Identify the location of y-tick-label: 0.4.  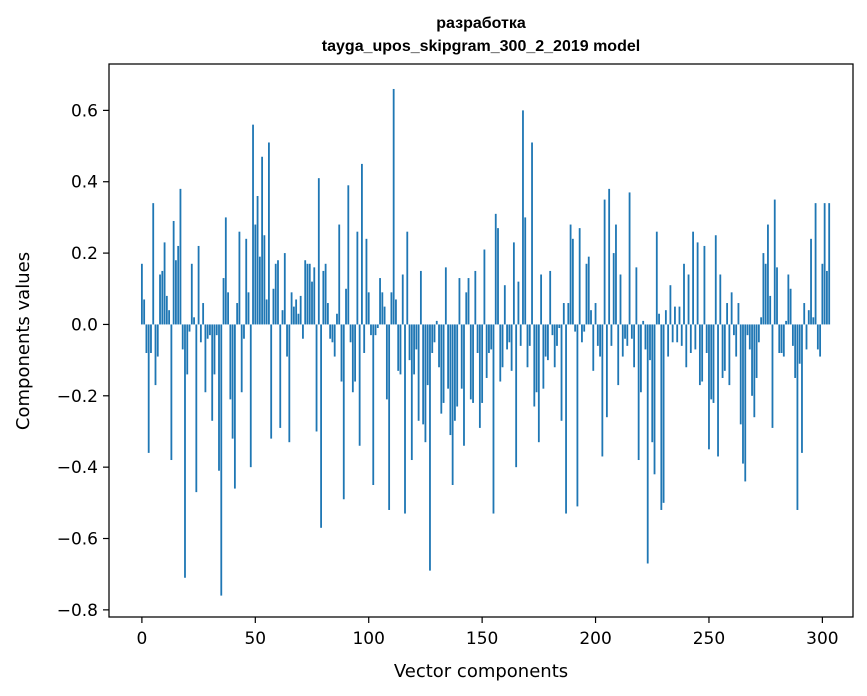
(84, 183).